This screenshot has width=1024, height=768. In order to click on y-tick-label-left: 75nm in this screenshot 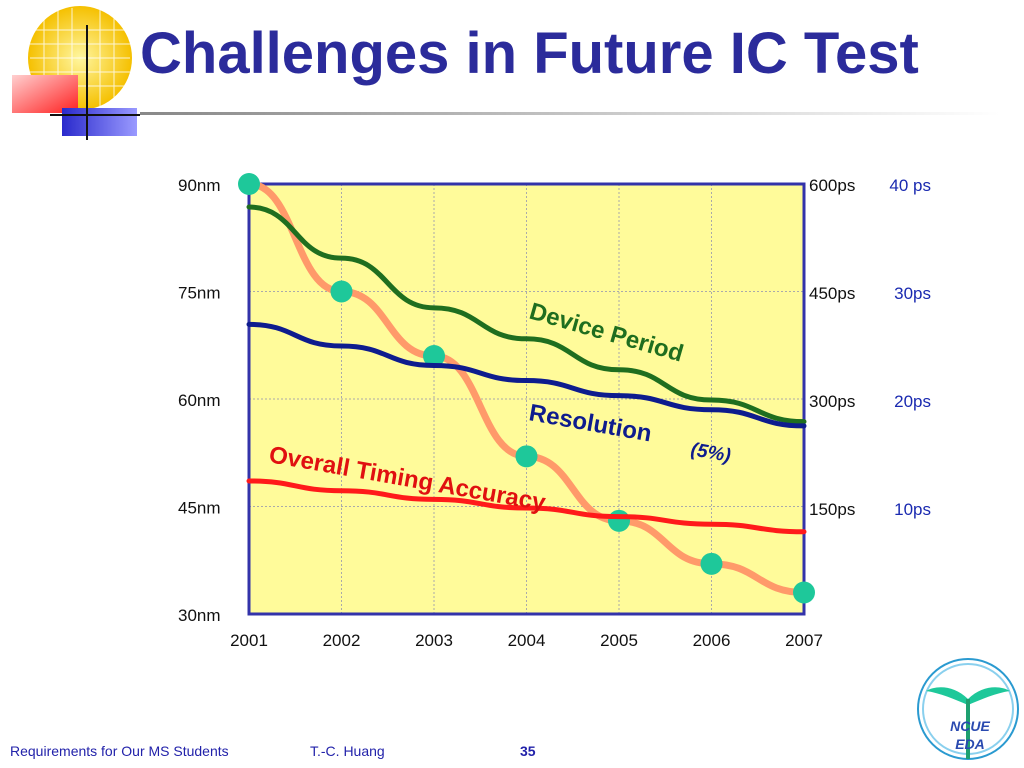, I will do `click(199, 293)`.